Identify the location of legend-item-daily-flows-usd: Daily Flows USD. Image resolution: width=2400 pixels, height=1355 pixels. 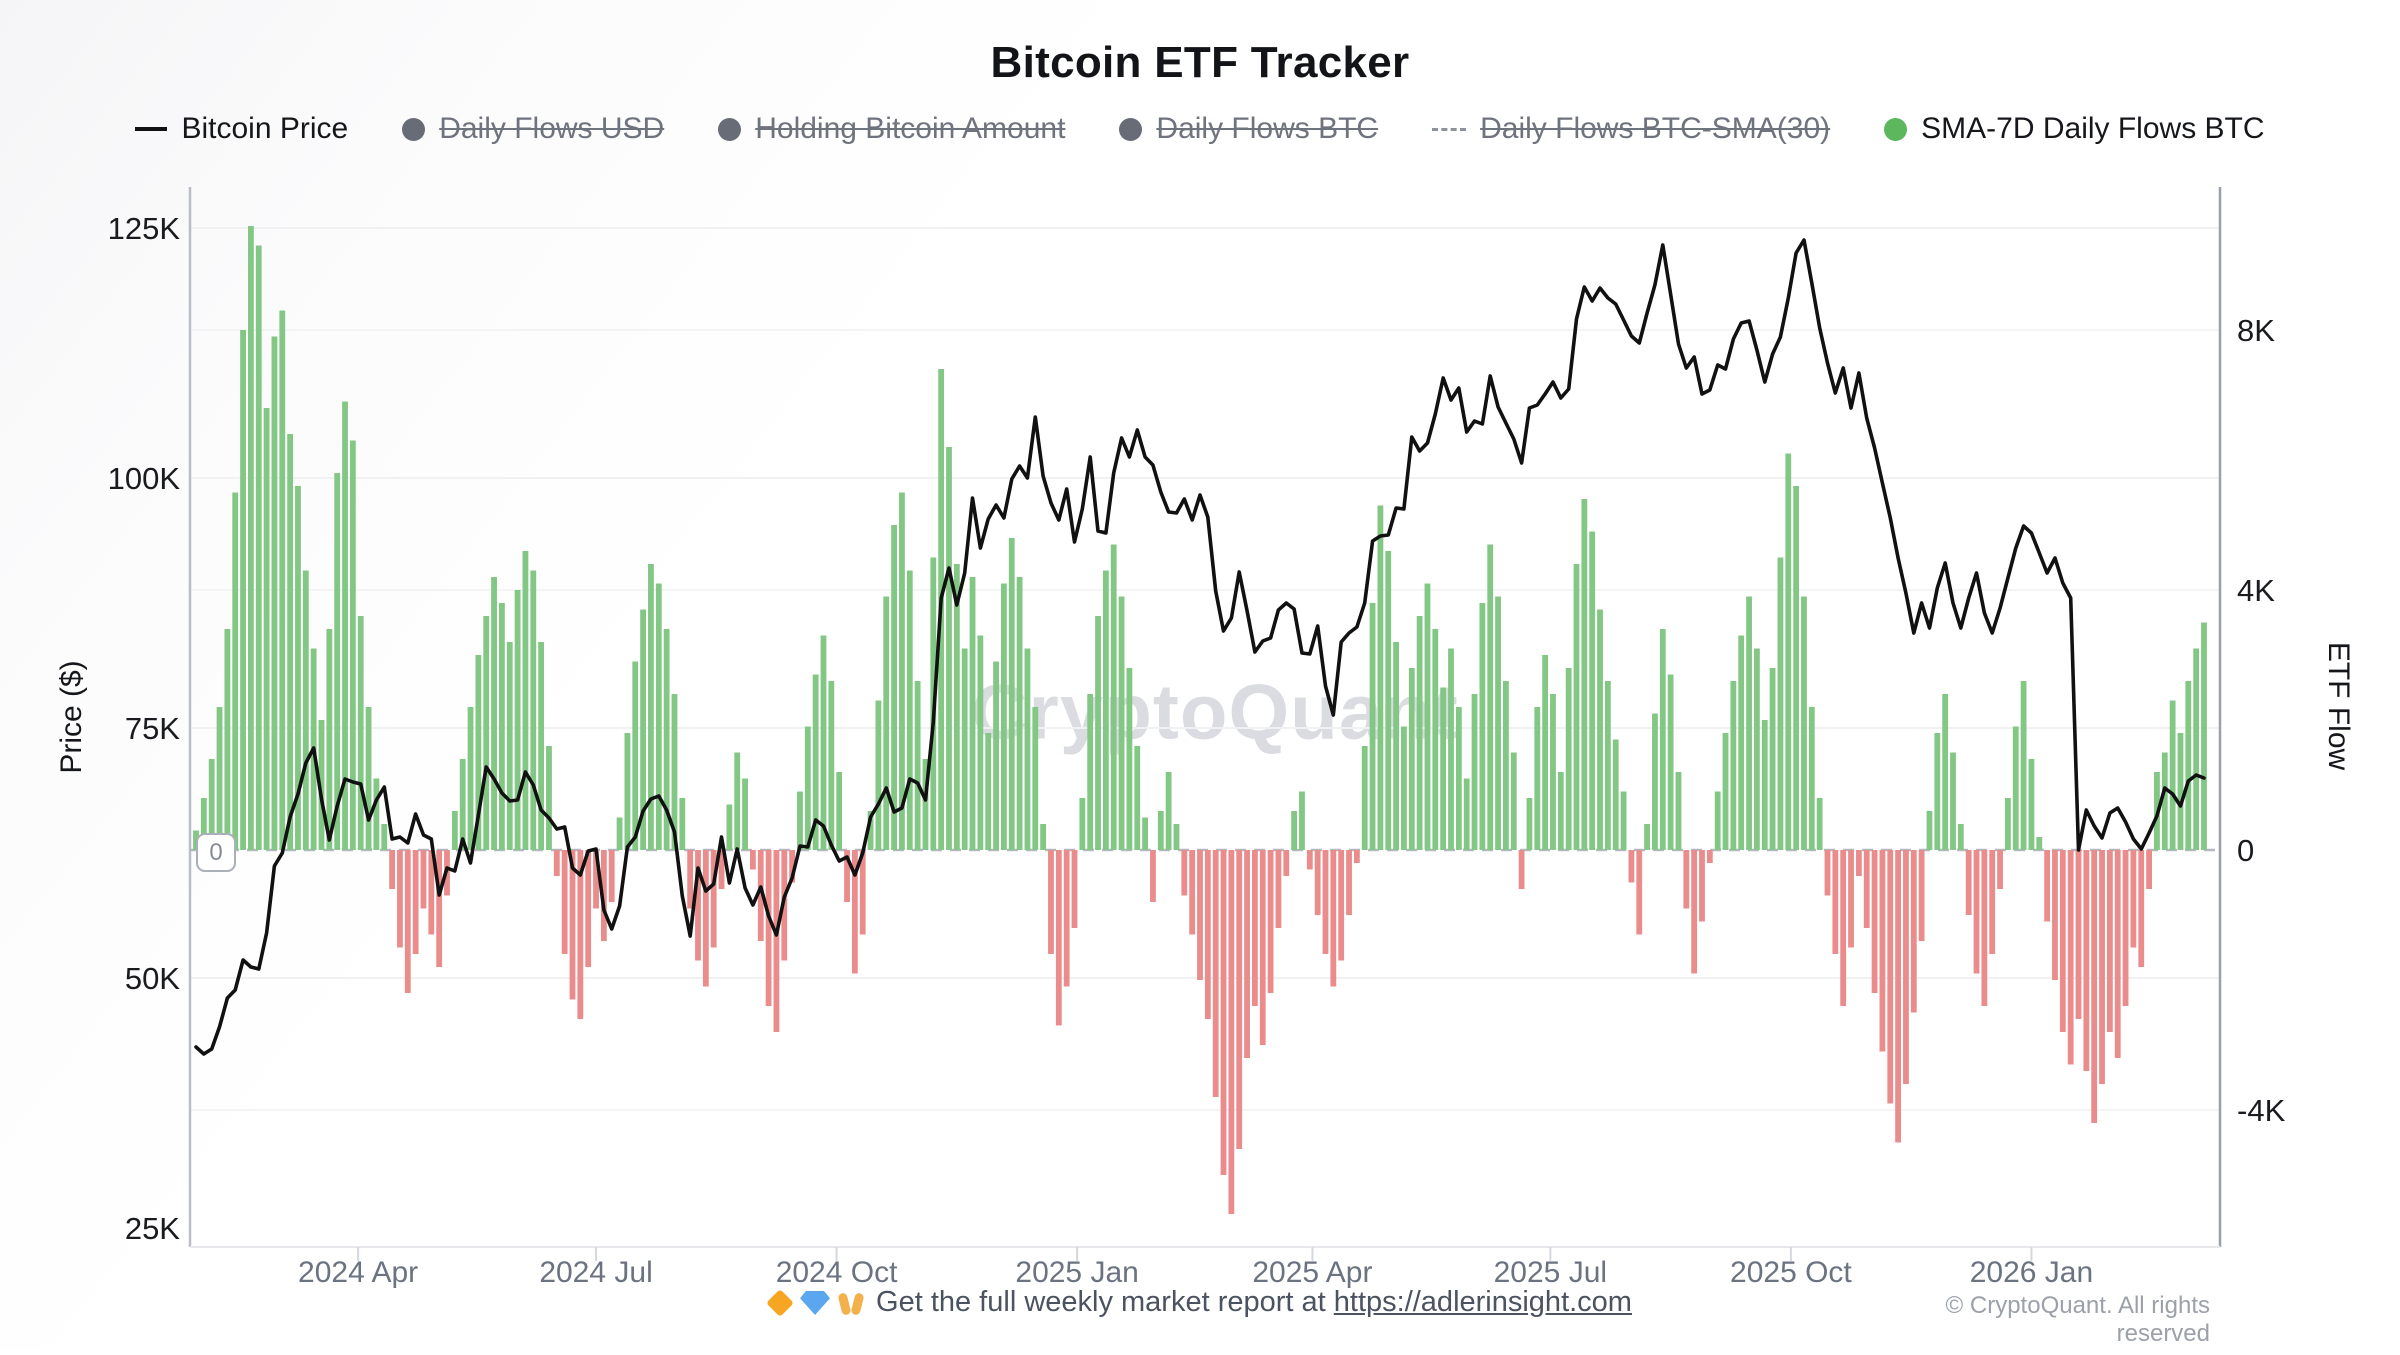
(533, 129).